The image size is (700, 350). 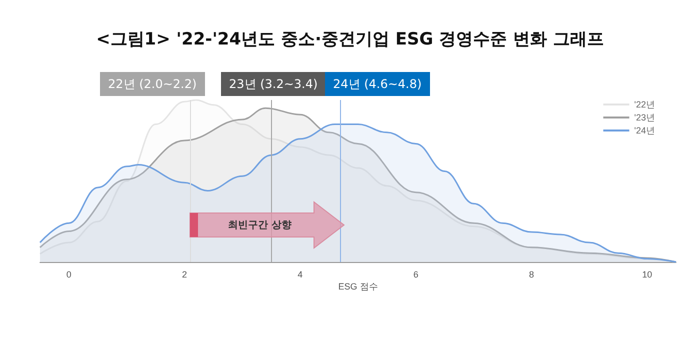 What do you see at coordinates (415, 275) in the screenshot?
I see `x-tick-label: 6` at bounding box center [415, 275].